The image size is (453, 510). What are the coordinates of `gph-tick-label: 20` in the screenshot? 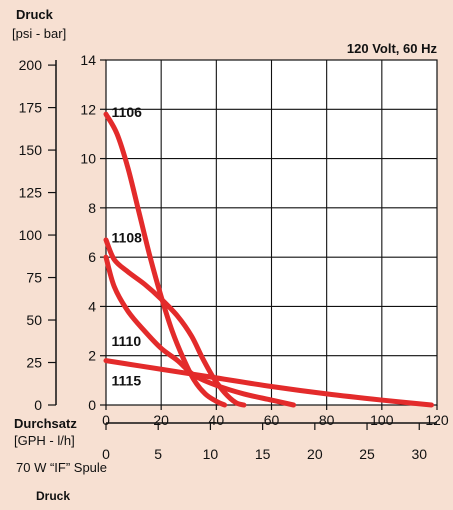 It's located at (315, 454).